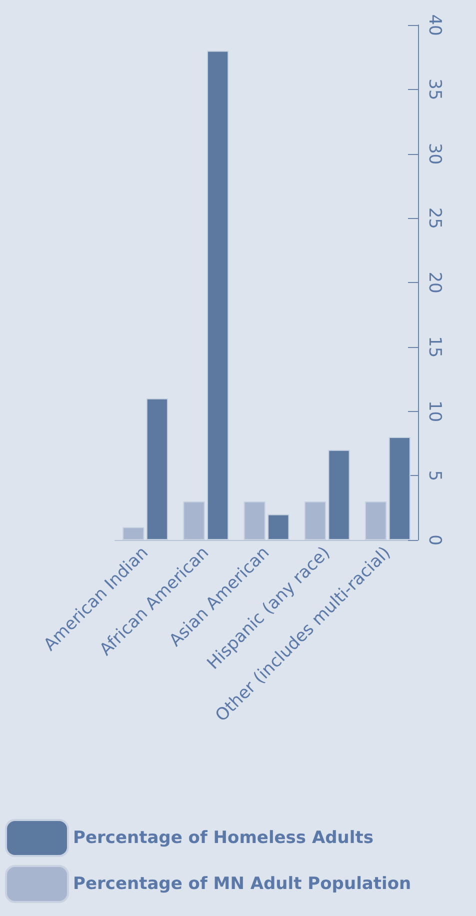 The width and height of the screenshot is (476, 916). What do you see at coordinates (434, 411) in the screenshot?
I see `y-tick-label: 10` at bounding box center [434, 411].